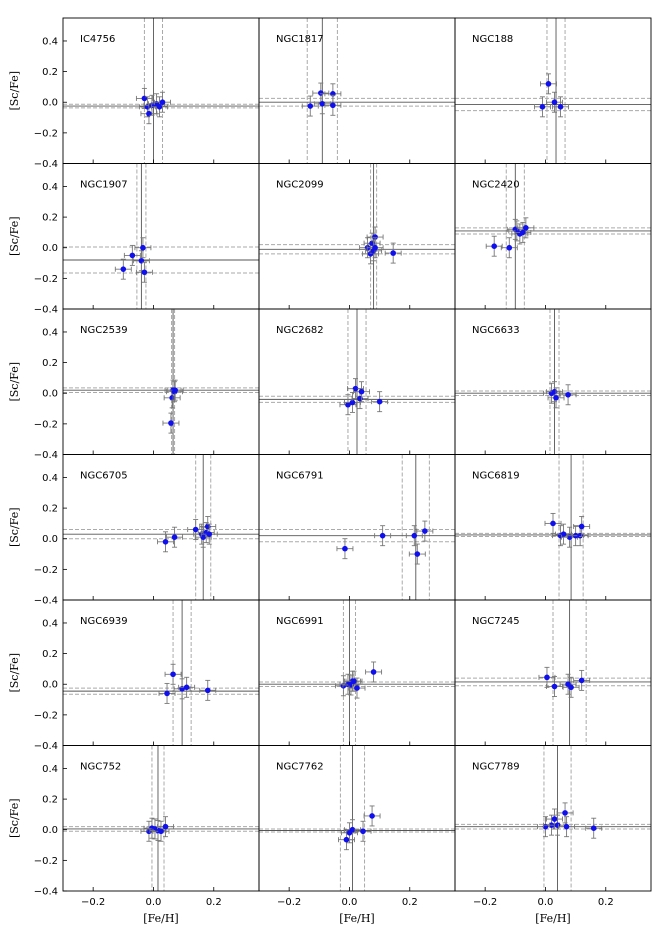 Image resolution: width=664 pixels, height=930 pixels. Describe the element at coordinates (104, 330) in the screenshot. I see `panel-title: NGC2539` at that location.